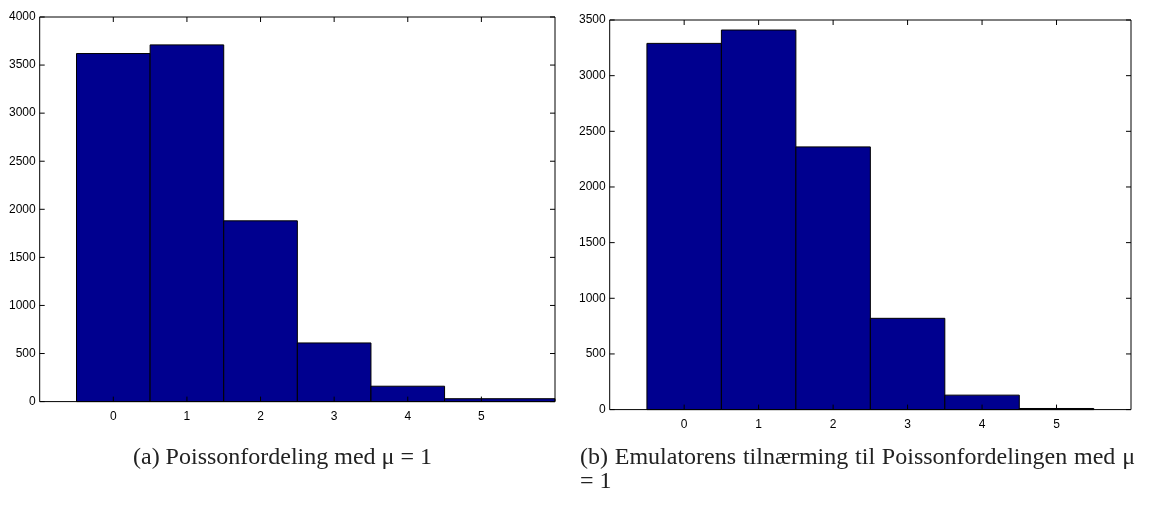  Describe the element at coordinates (22, 16) in the screenshot. I see `y-tick-label: 4000` at that location.